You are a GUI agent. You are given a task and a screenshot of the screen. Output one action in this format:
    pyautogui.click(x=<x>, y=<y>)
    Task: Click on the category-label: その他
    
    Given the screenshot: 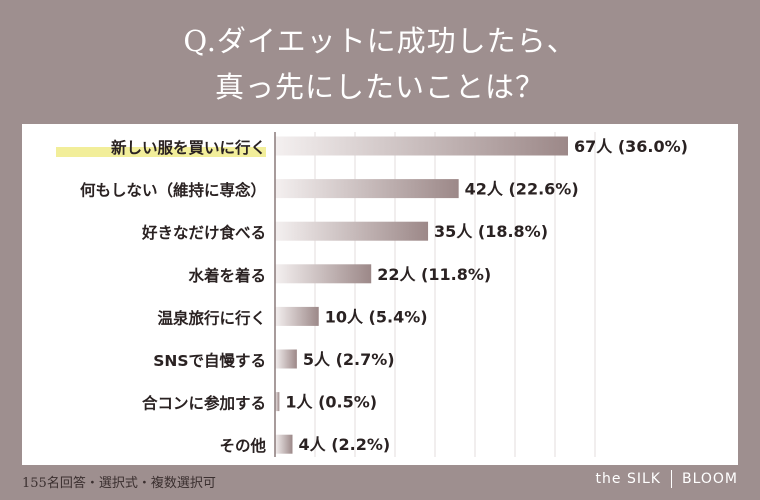 What is the action you would take?
    pyautogui.click(x=242, y=445)
    